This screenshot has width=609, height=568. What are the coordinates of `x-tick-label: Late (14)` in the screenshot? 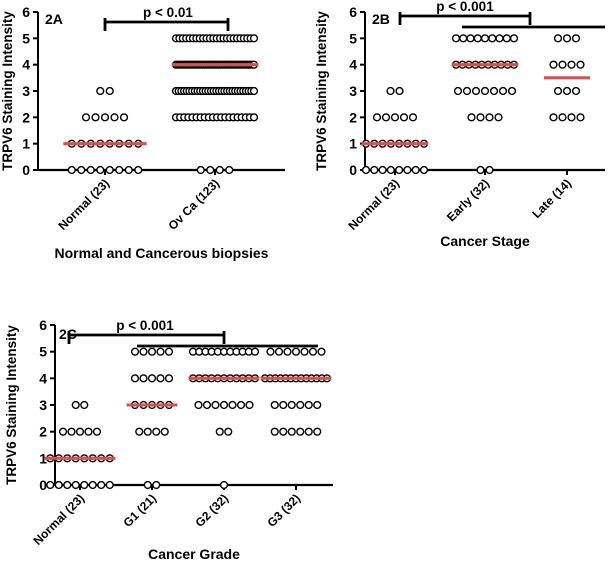 It's located at (551, 198).